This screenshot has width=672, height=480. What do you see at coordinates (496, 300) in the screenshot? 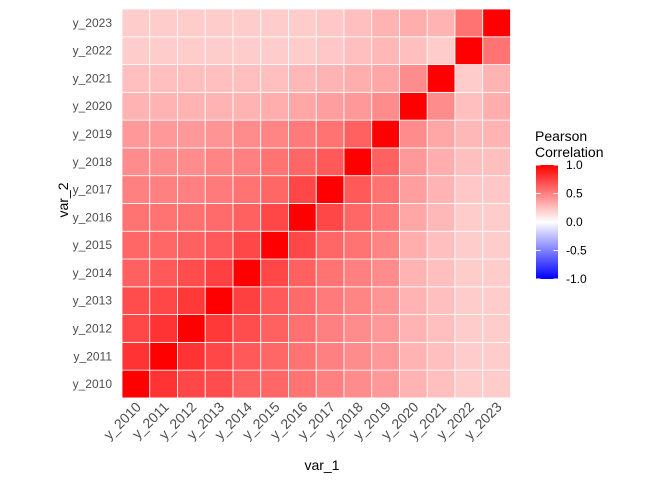
I see `heatmap-cell-y_2023-y_2013` at bounding box center [496, 300].